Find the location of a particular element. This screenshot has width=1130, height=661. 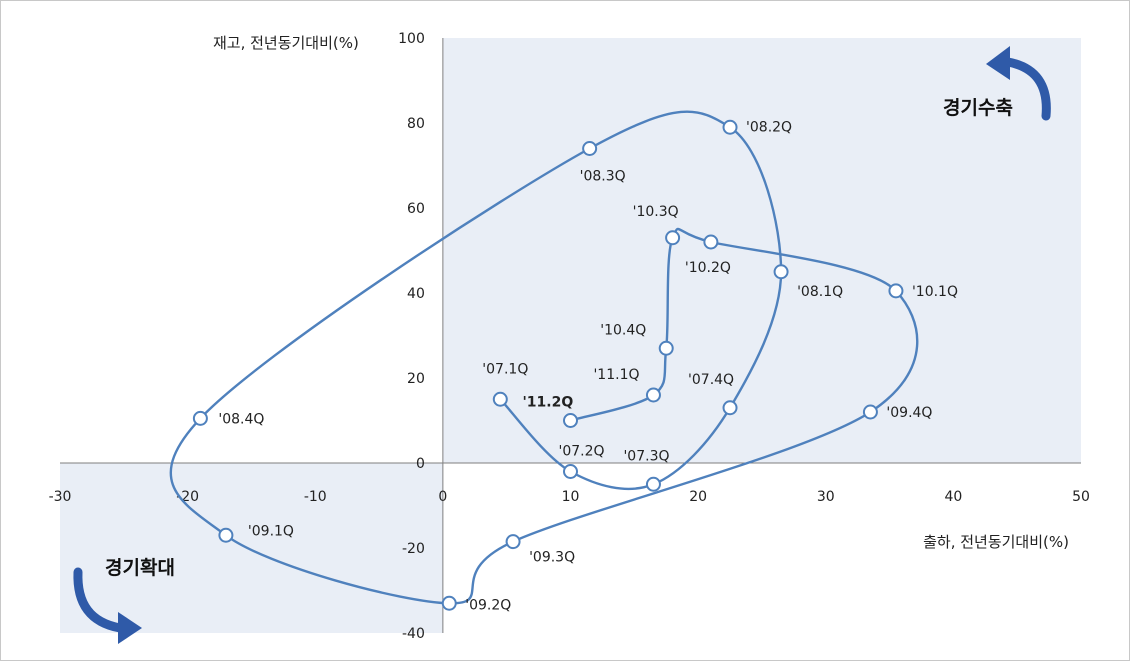

y-tick-label: 60 is located at coordinates (416, 209).